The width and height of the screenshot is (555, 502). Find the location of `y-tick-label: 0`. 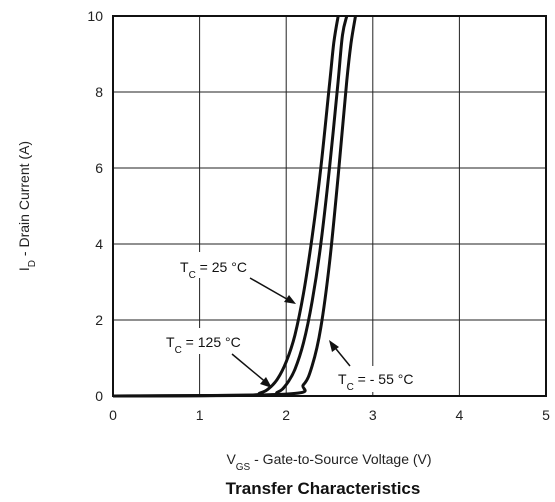

y-tick-label: 0 is located at coordinates (99, 396).